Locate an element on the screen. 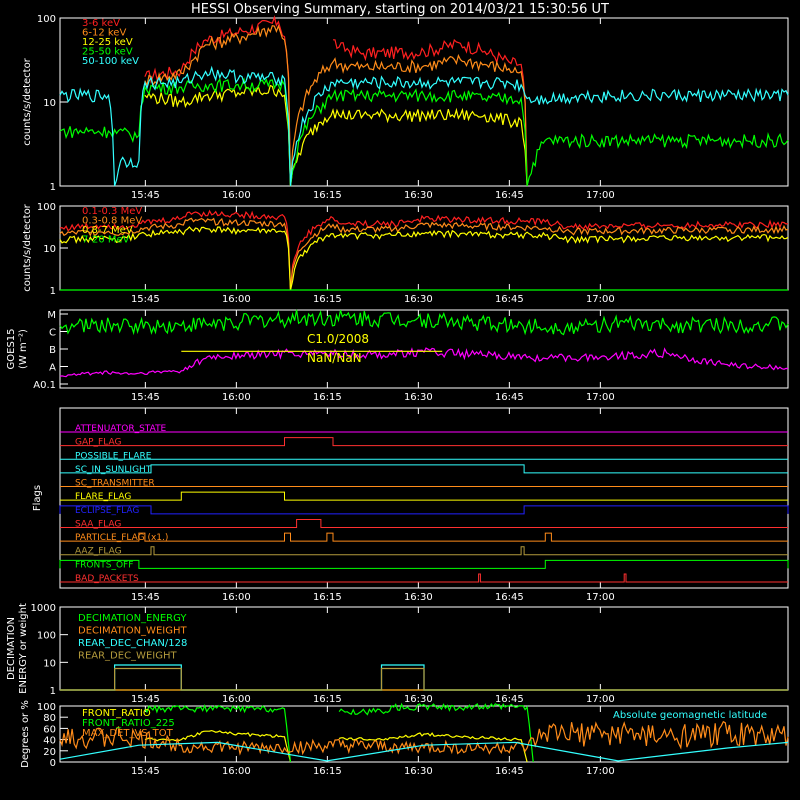 This screenshot has width=800, height=800. rates-high-xtick-label: 16:00 is located at coordinates (236, 299).